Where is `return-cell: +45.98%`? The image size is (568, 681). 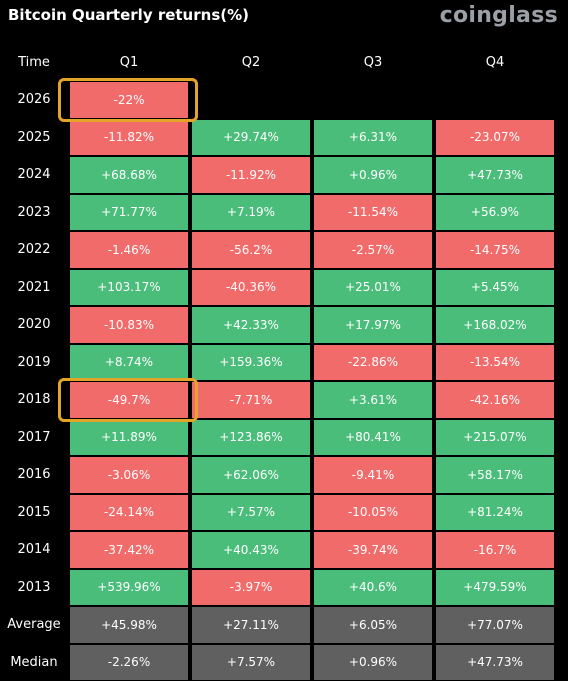 return-cell: +45.98% is located at coordinates (129, 625).